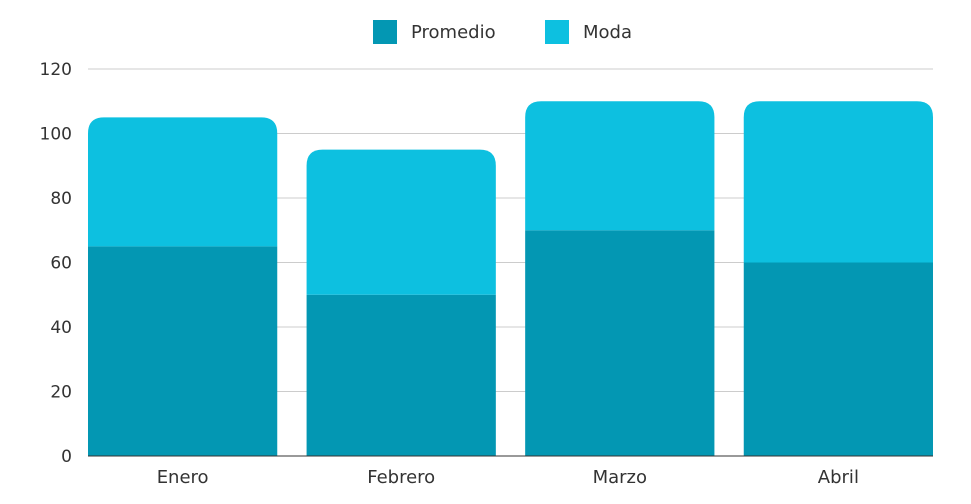 This screenshot has height=504, width=971. What do you see at coordinates (401, 375) in the screenshot?
I see `bar-promedio-febrero` at bounding box center [401, 375].